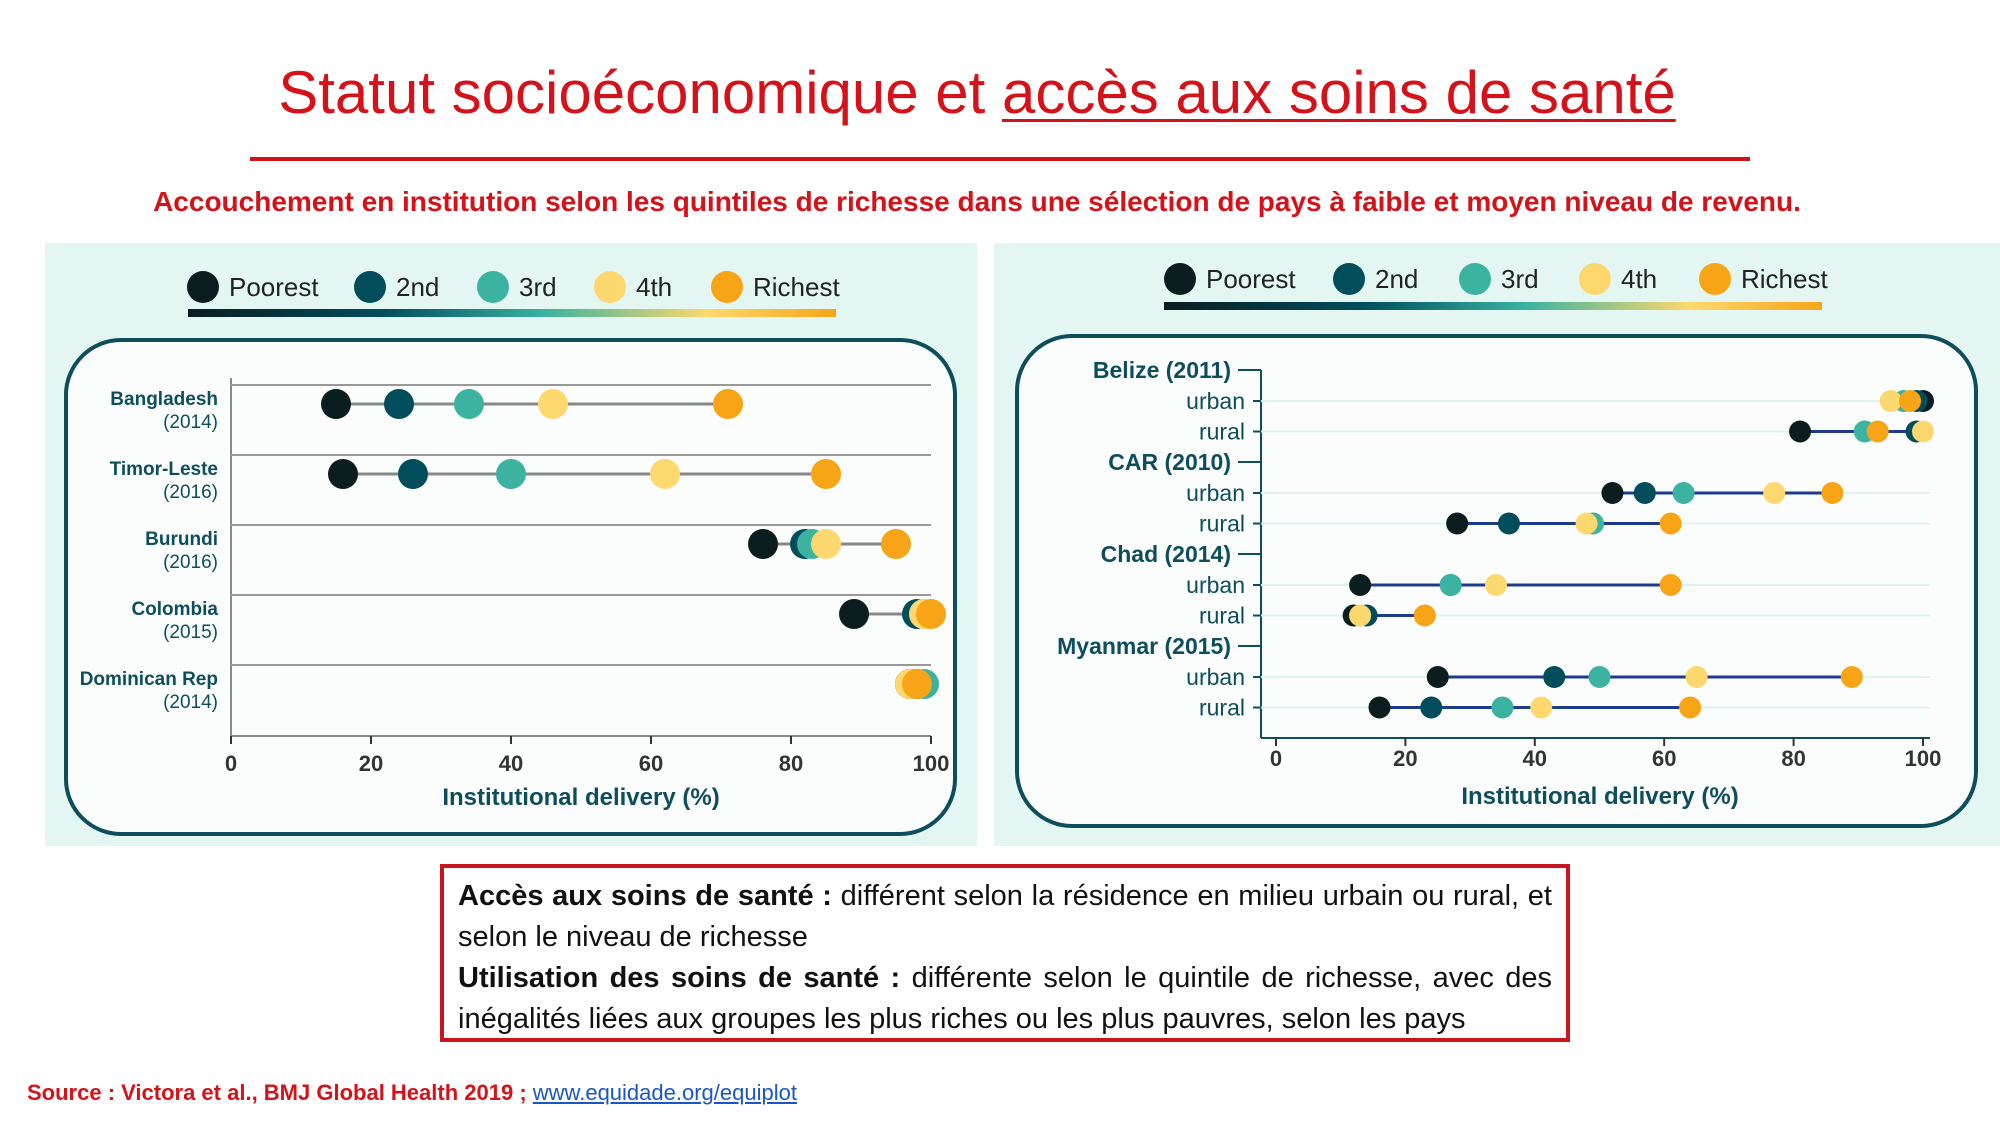  I want to click on title-part2-underlined: accès aux soins de santé, so click(1339, 92).